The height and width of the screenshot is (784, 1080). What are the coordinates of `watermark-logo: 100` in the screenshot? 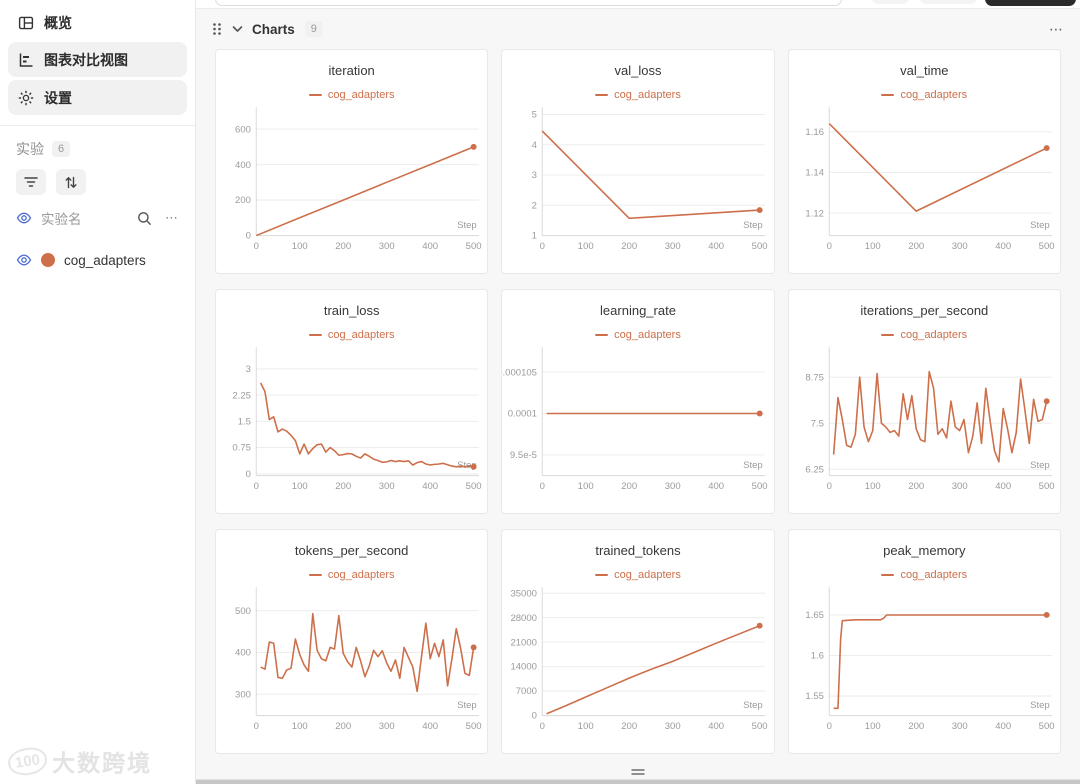 It's located at (27, 761).